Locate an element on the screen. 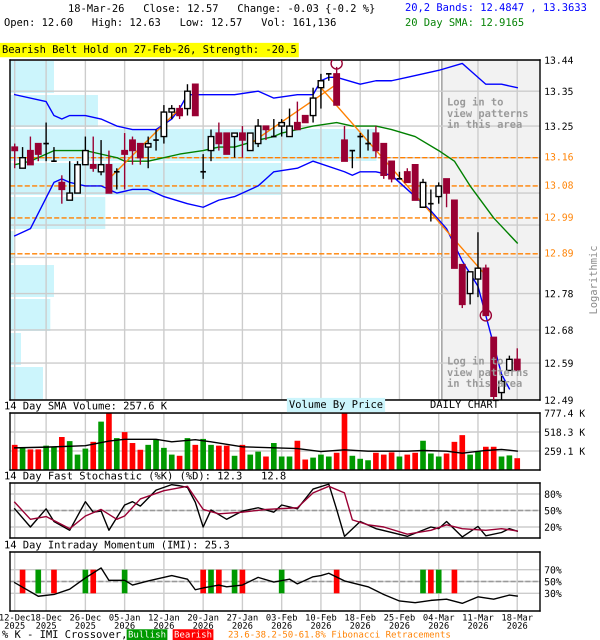 The image size is (600, 640). y-tick-label: 13.35 is located at coordinates (559, 92).